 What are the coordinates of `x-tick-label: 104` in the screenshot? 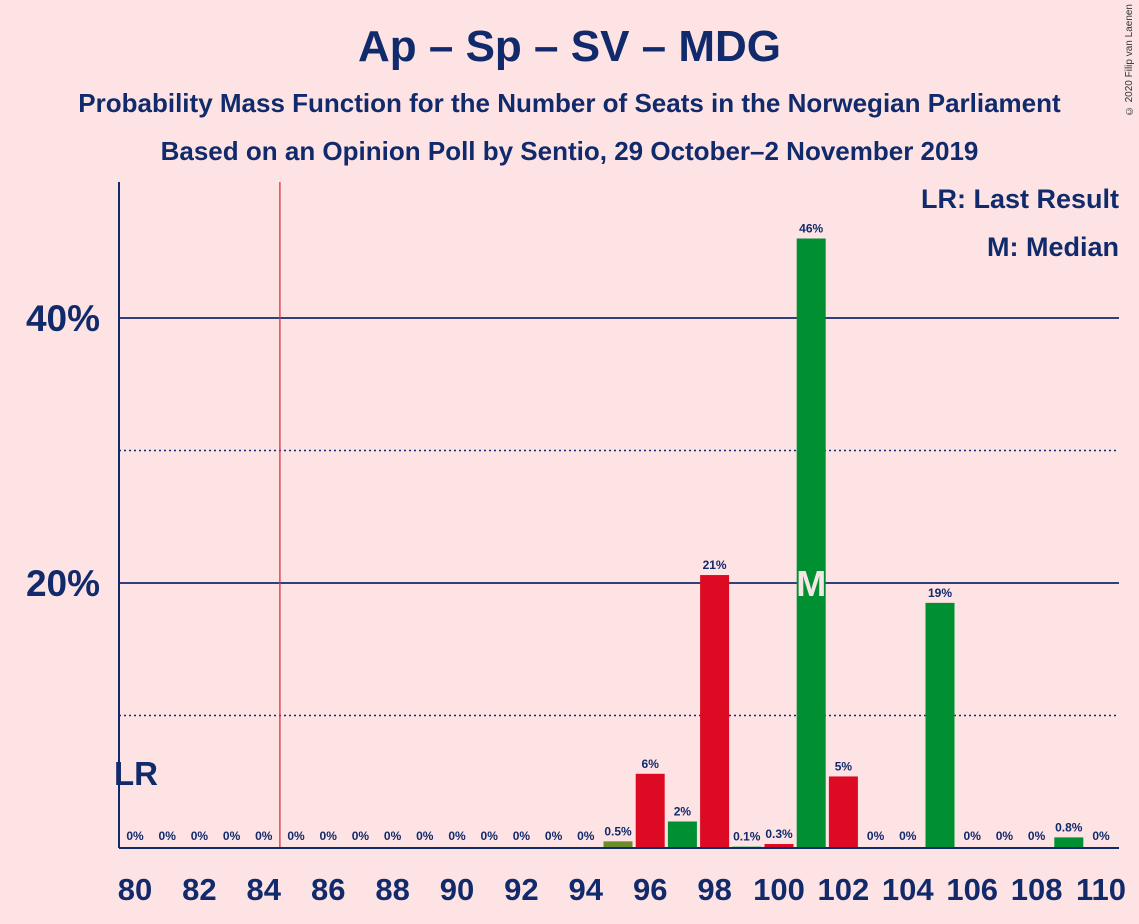 It's located at (908, 889).